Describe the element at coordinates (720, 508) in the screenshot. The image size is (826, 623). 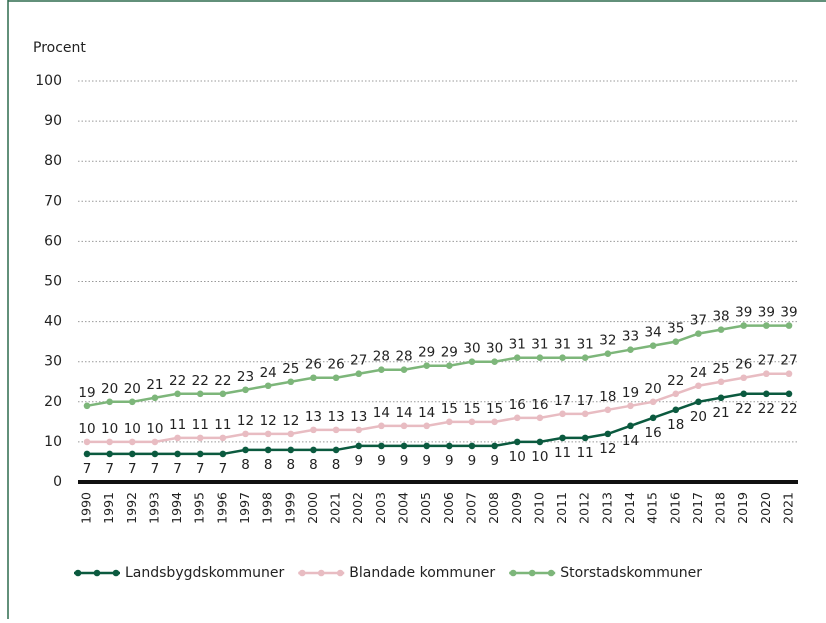
I see `x-tick-label: 2018` at that location.